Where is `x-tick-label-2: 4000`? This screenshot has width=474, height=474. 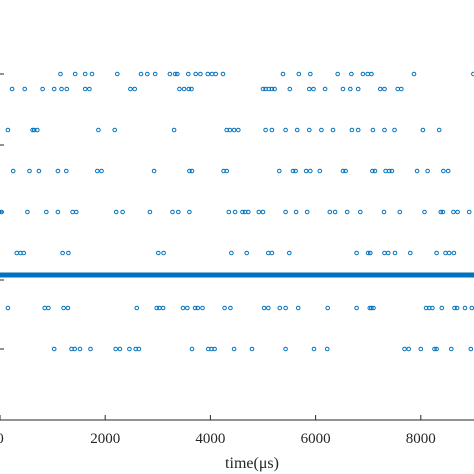
x-tick-label-2: 4000 is located at coordinates (210, 439).